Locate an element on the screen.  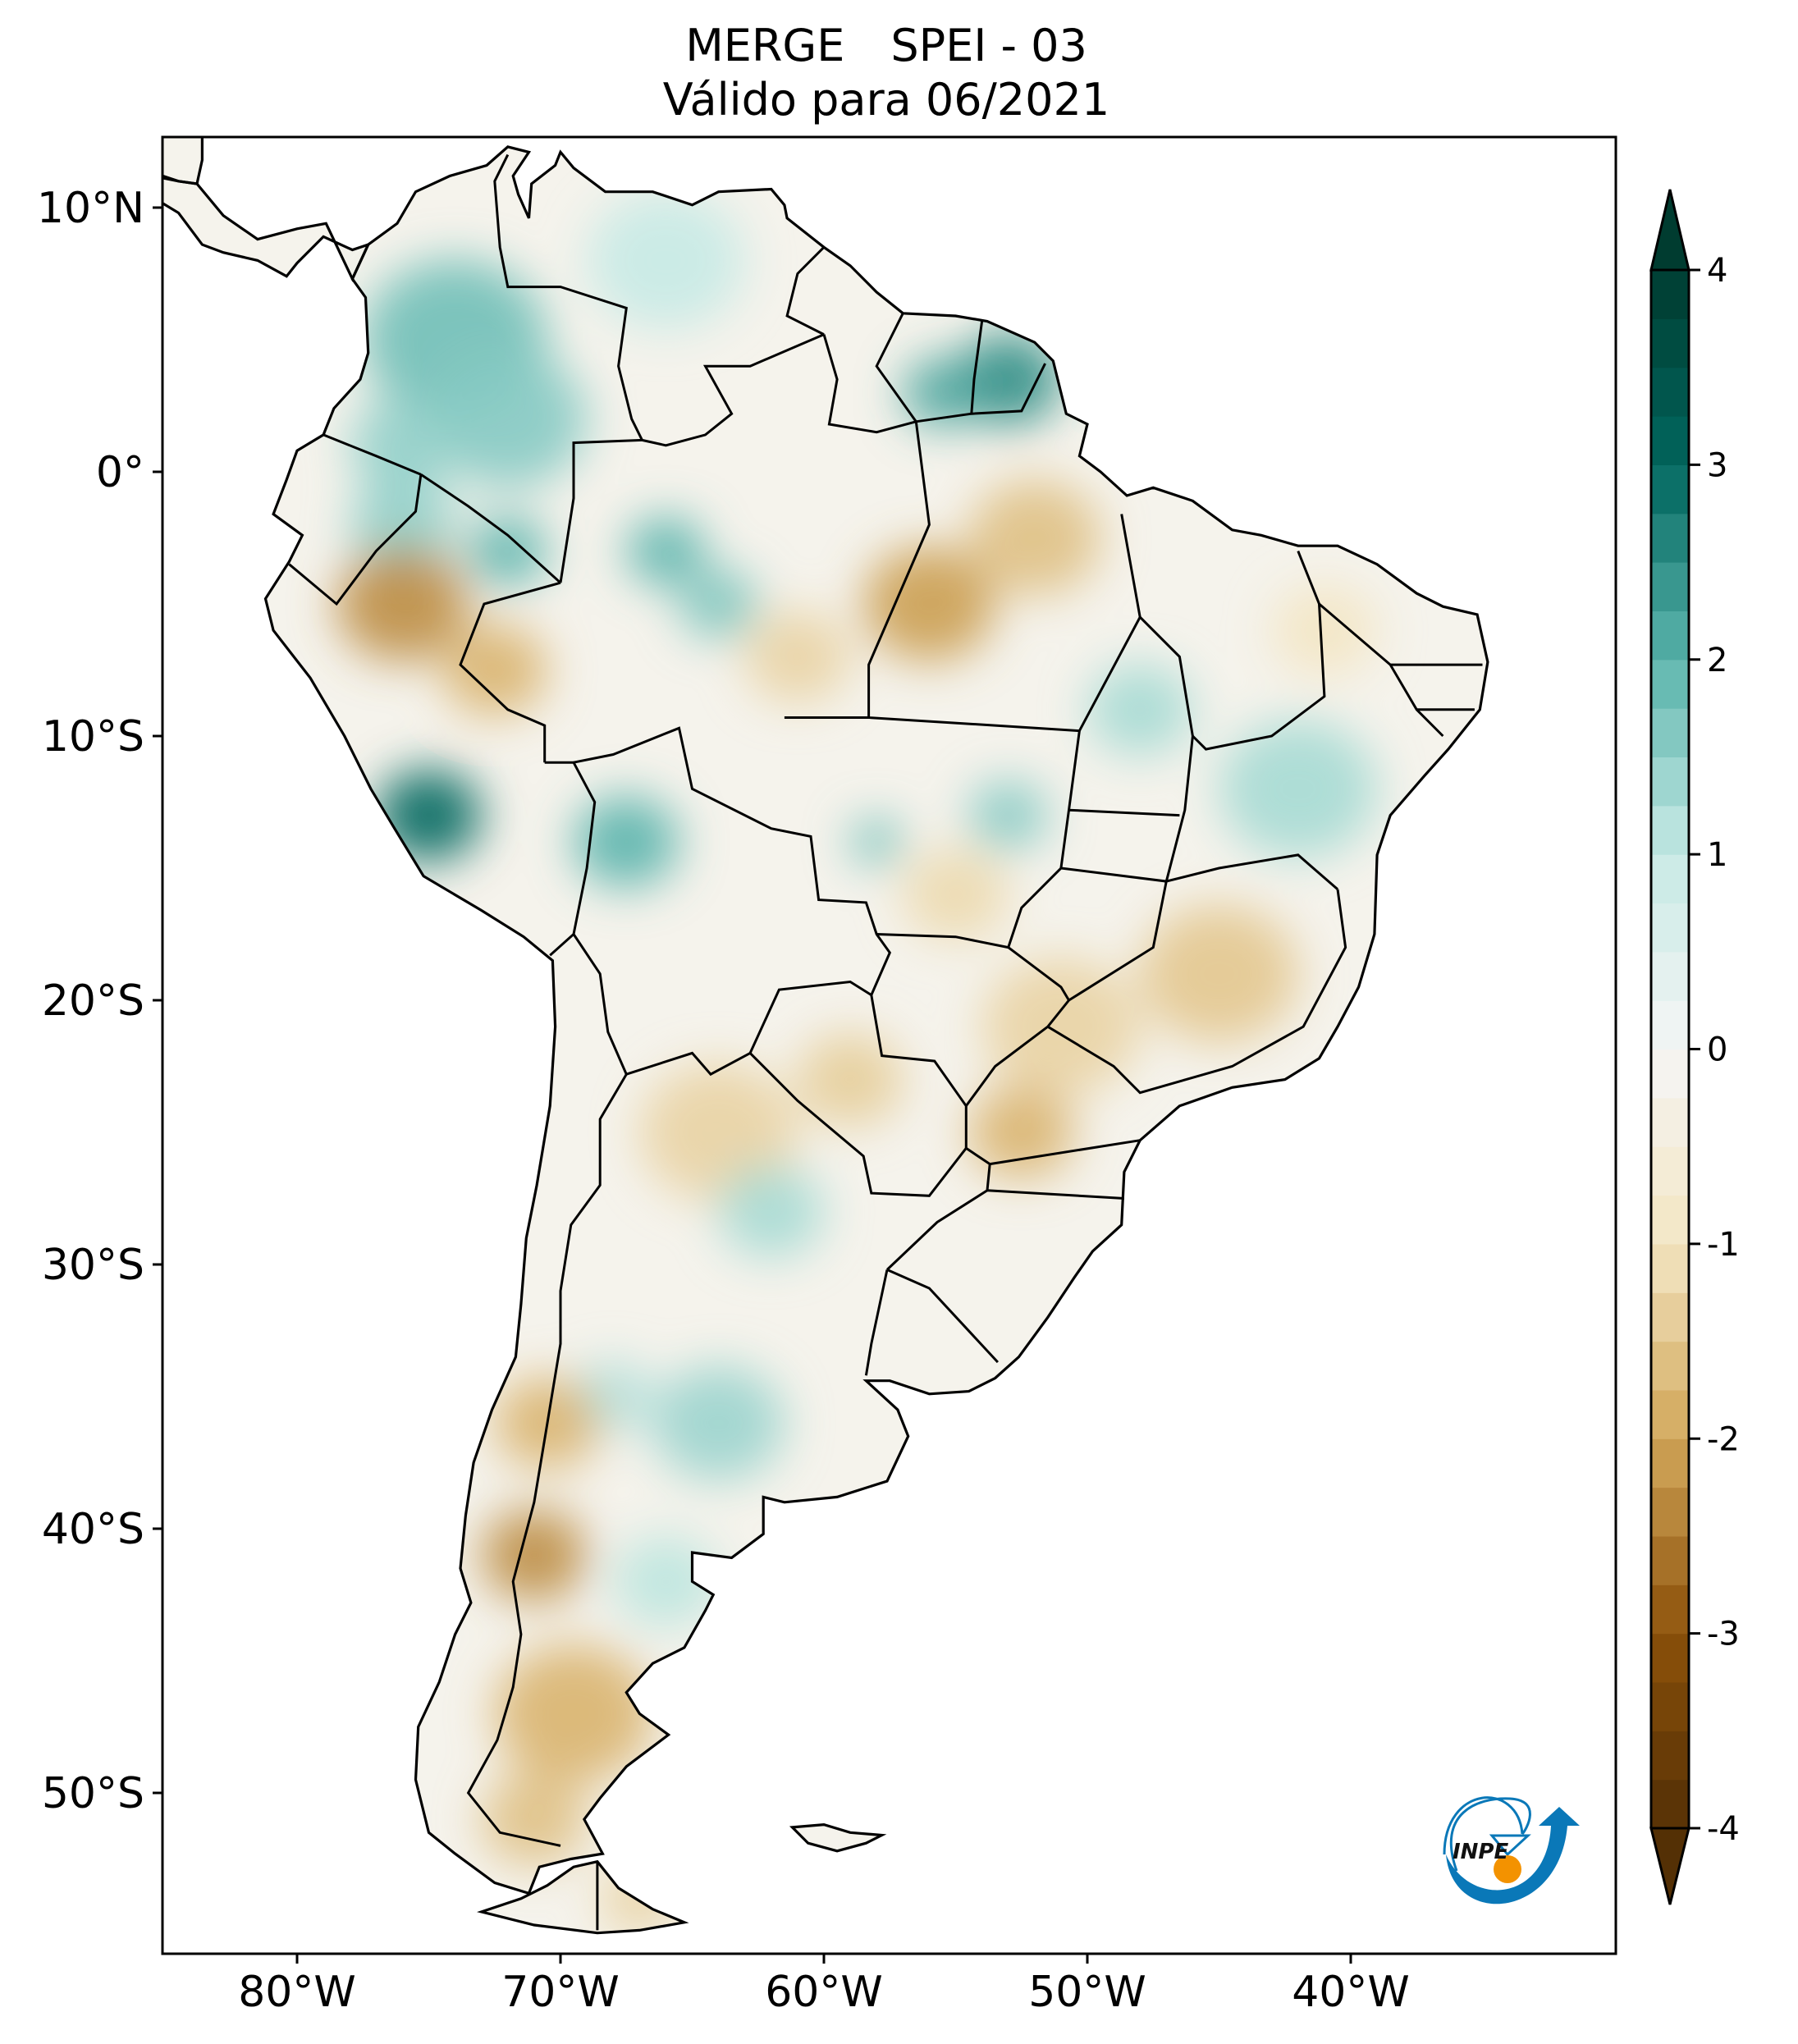
chart-title: MERGE SPEI - 03 is located at coordinates (886, 46).